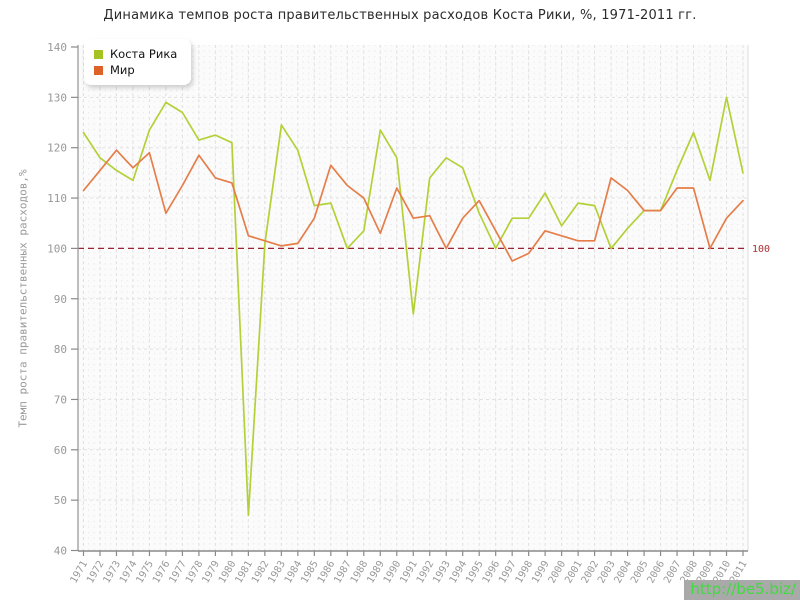 Image resolution: width=800 pixels, height=600 pixels. I want to click on reference-line-label: 100, so click(761, 249).